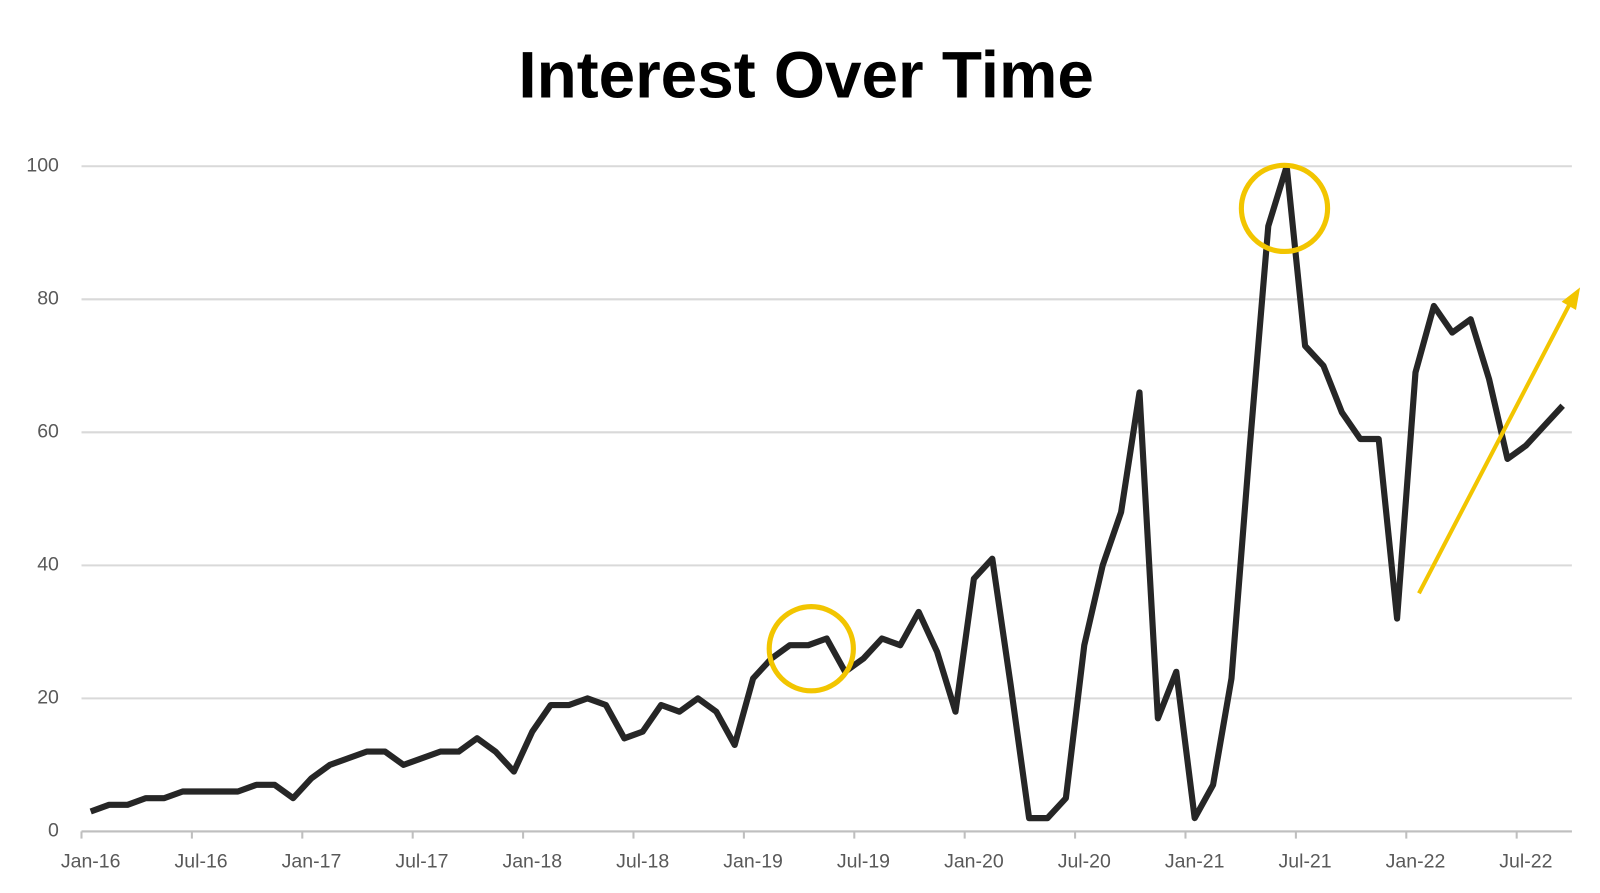 This screenshot has height=893, width=1600. What do you see at coordinates (974, 861) in the screenshot?
I see `x-tick-label: Jan-20` at bounding box center [974, 861].